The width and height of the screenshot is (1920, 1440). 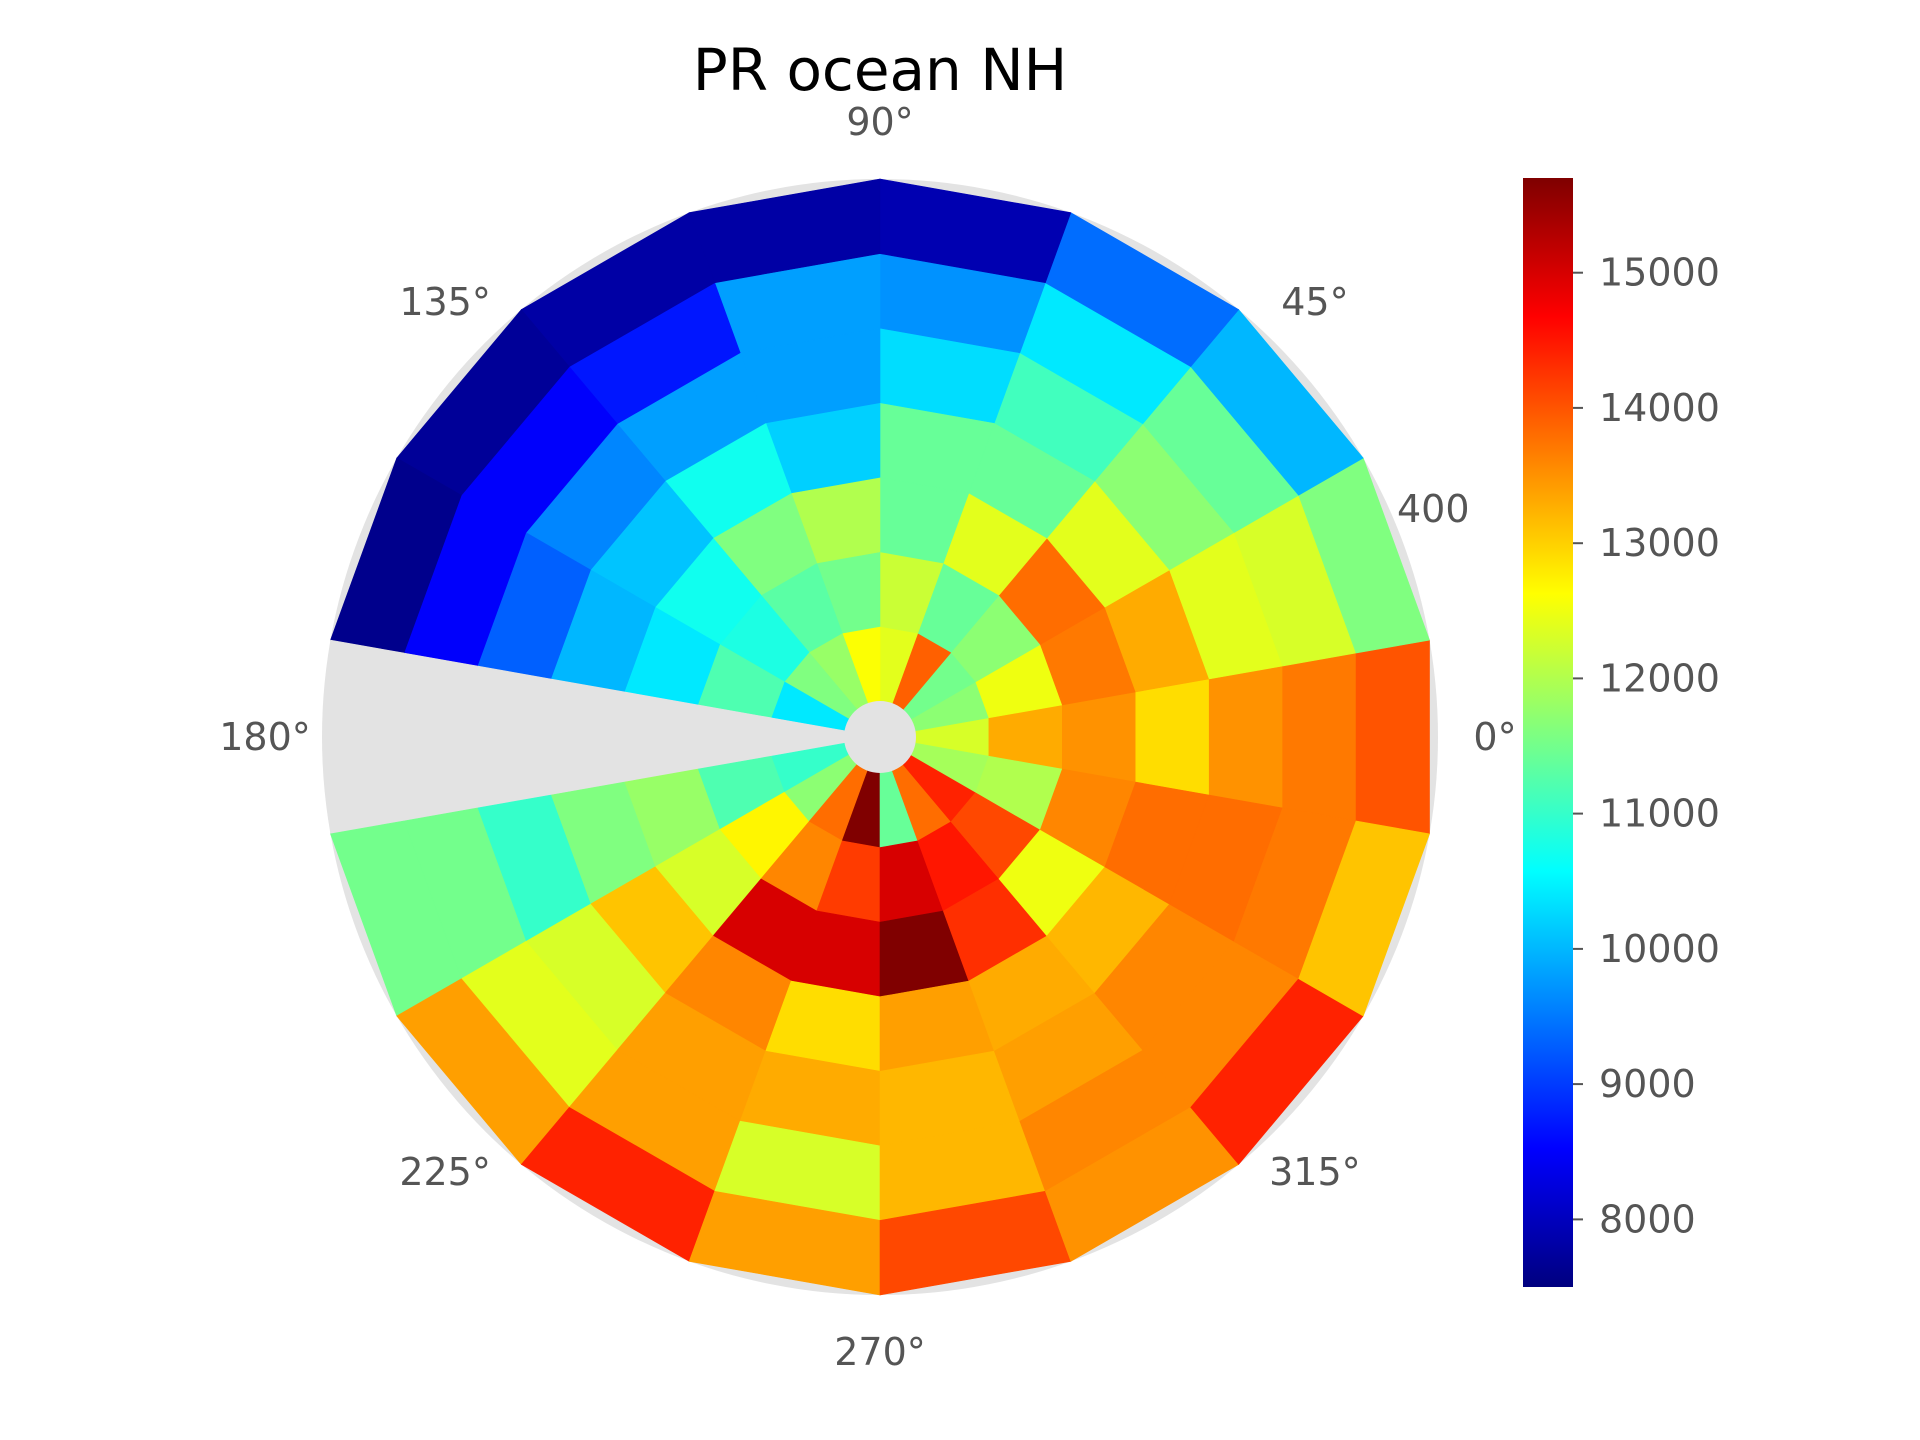 I want to click on polar-center-hole, so click(x=880, y=737).